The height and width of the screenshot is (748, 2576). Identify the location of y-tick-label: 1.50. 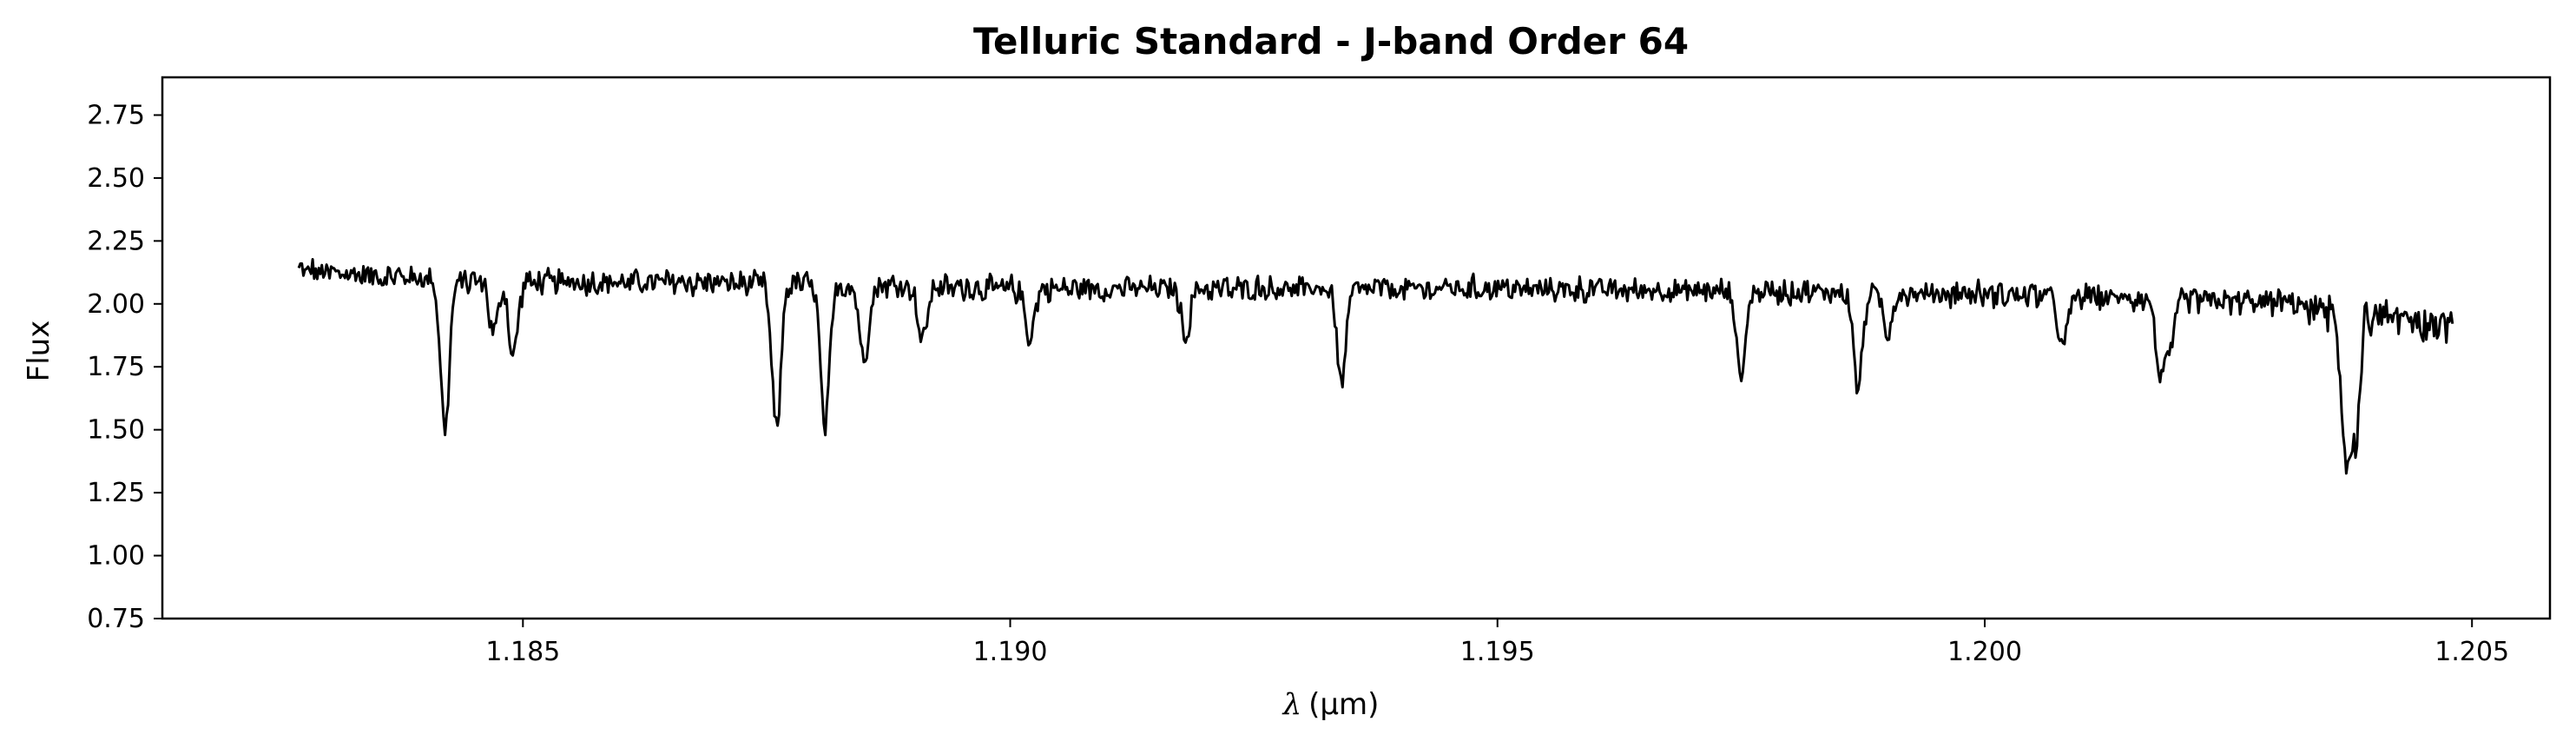
(116, 430).